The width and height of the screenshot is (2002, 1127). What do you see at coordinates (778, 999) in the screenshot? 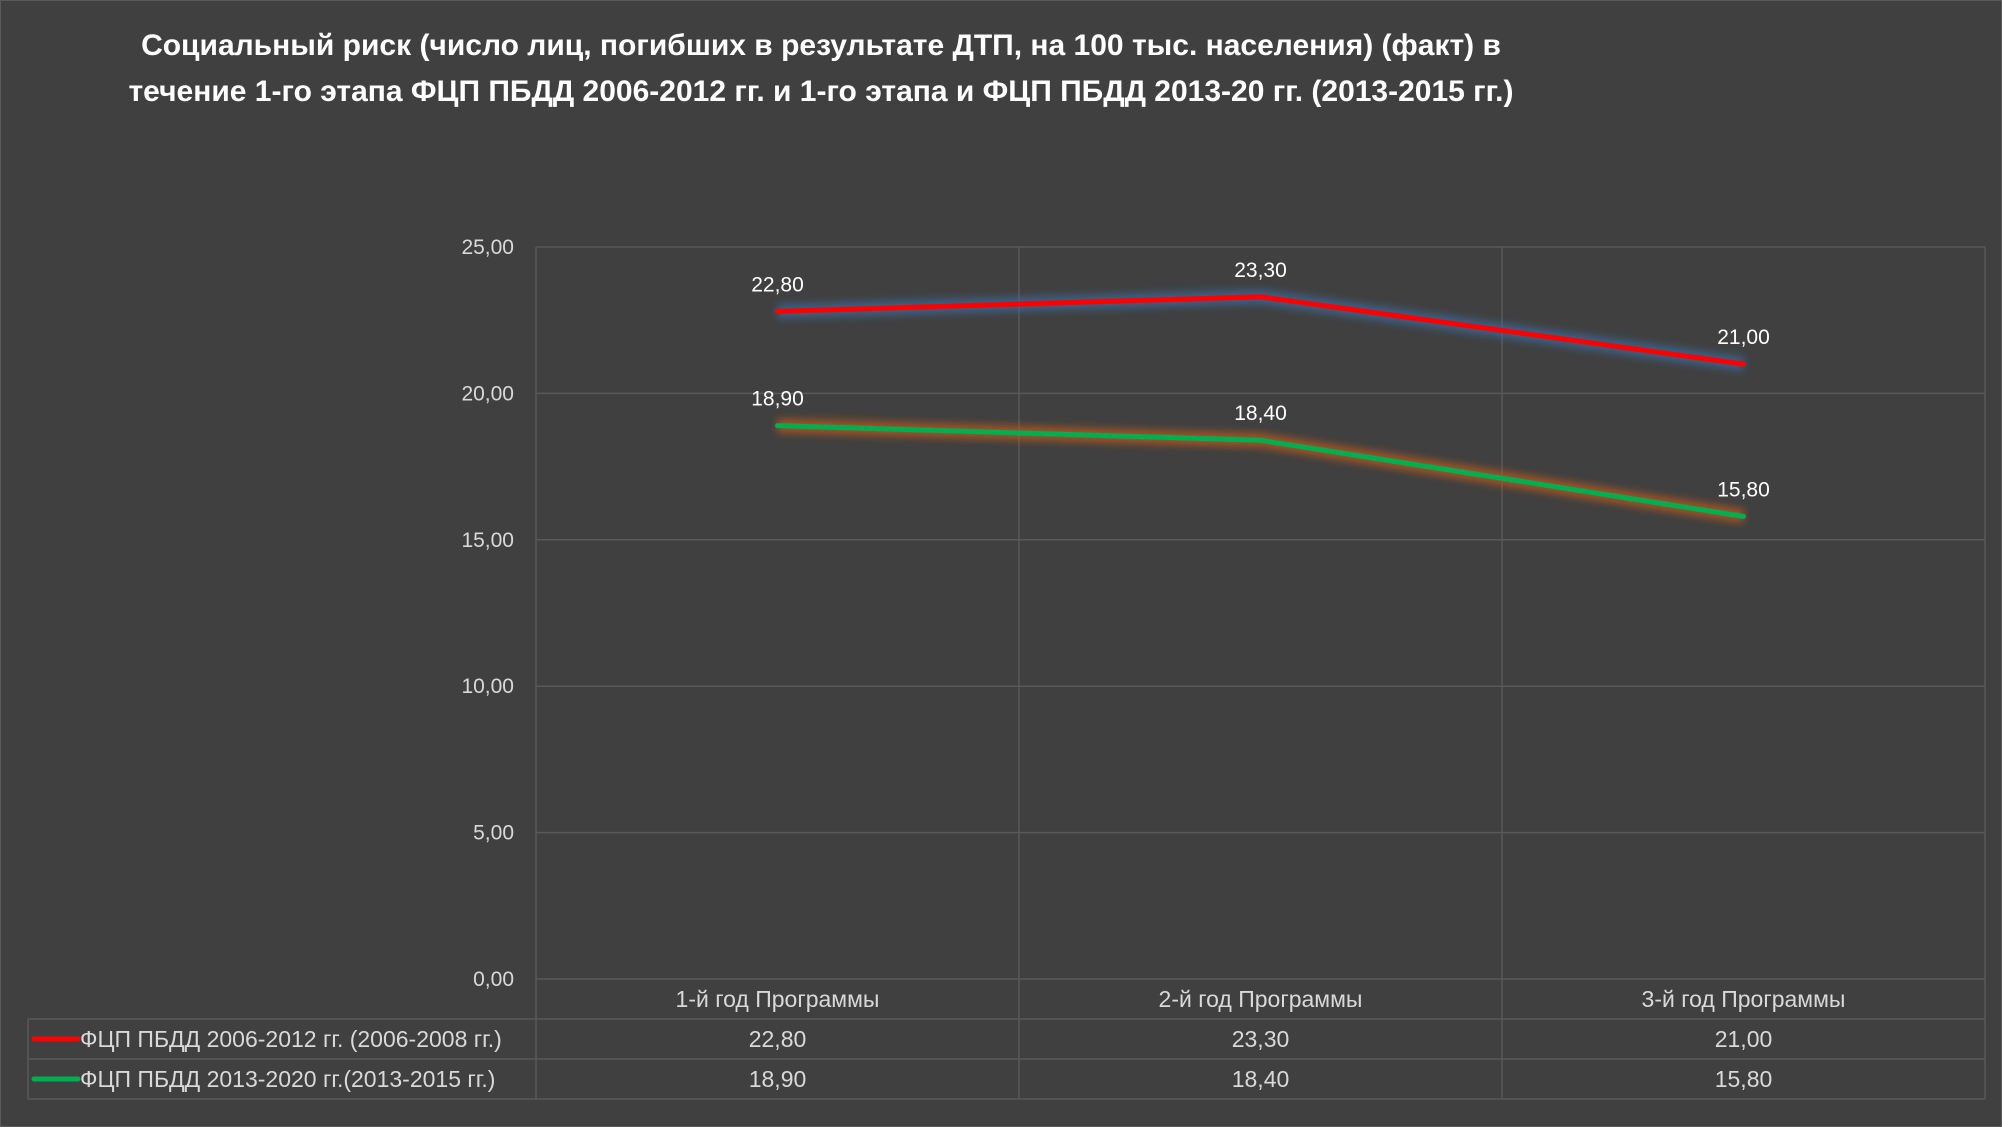
I see `table-header-cell: 1-й год Программы` at bounding box center [778, 999].